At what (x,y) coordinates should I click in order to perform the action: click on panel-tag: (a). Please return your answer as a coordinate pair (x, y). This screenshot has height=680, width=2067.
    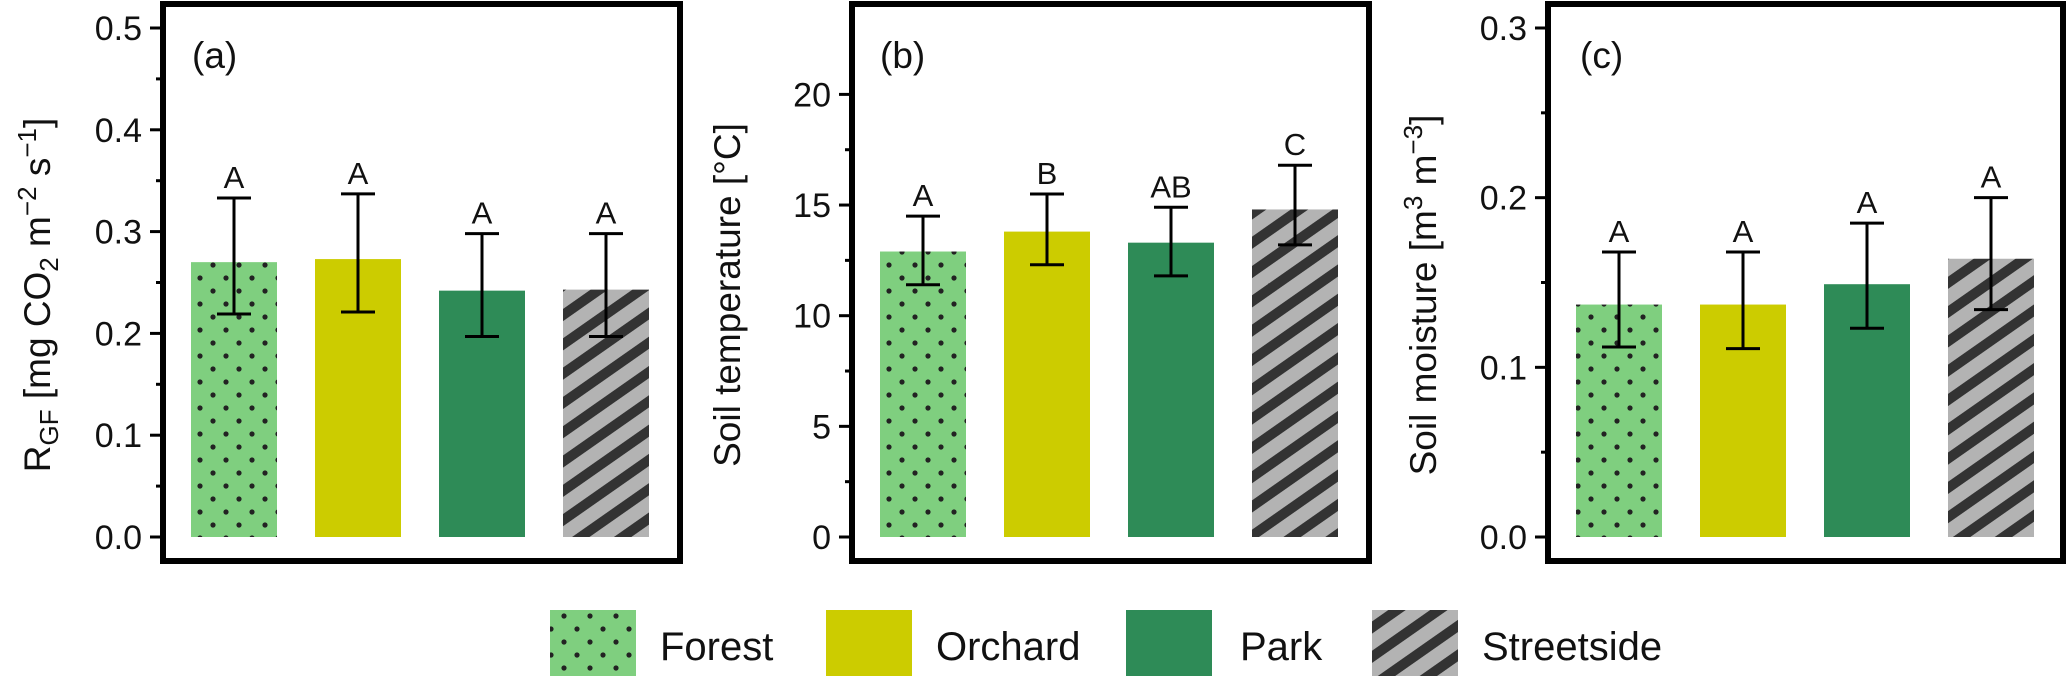
    Looking at the image, I should click on (214, 55).